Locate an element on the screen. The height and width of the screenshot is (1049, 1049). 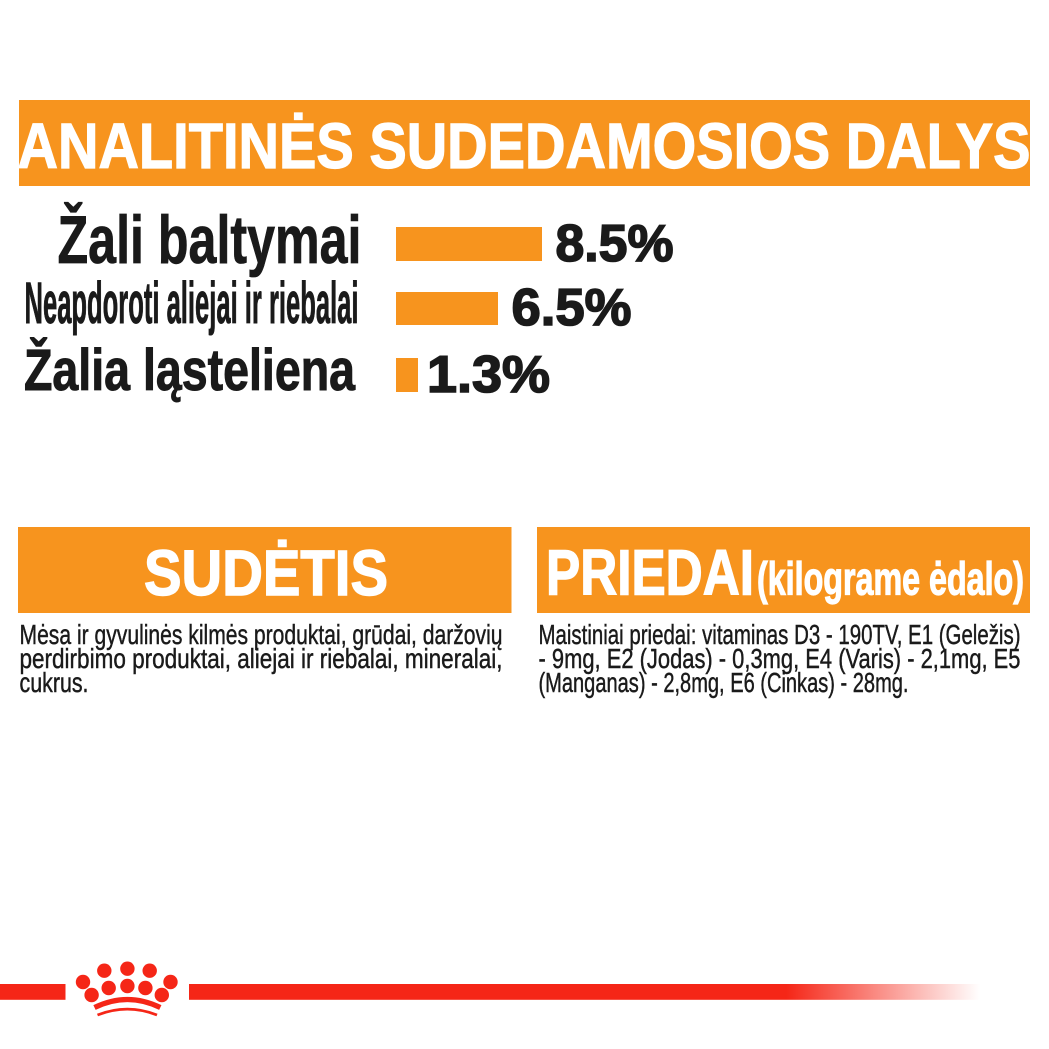
svg-text: 1.3% is located at coordinates (488, 375).